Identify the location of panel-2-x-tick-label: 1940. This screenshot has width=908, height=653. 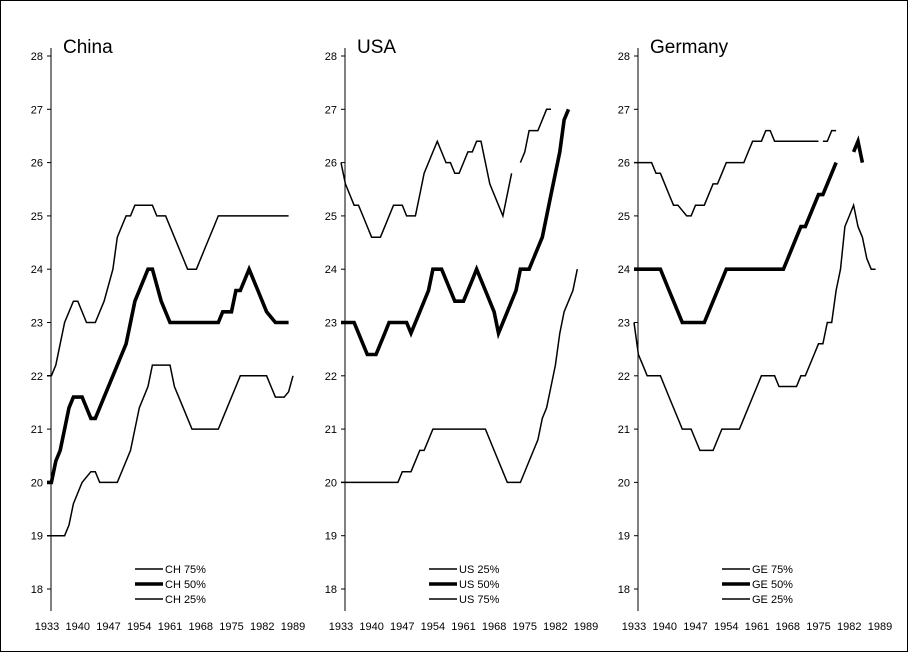
(371, 627).